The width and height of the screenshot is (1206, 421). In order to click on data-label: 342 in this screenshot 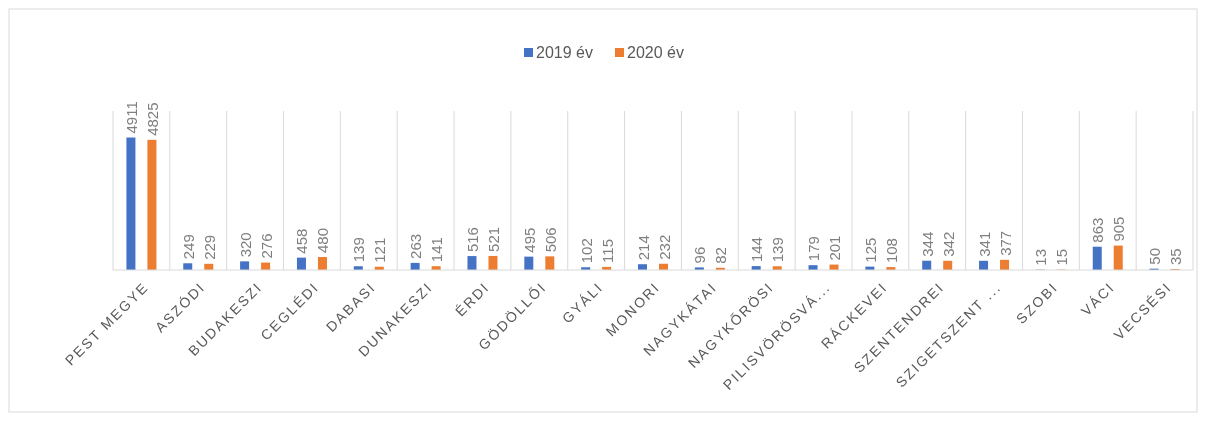, I will do `click(948, 244)`.